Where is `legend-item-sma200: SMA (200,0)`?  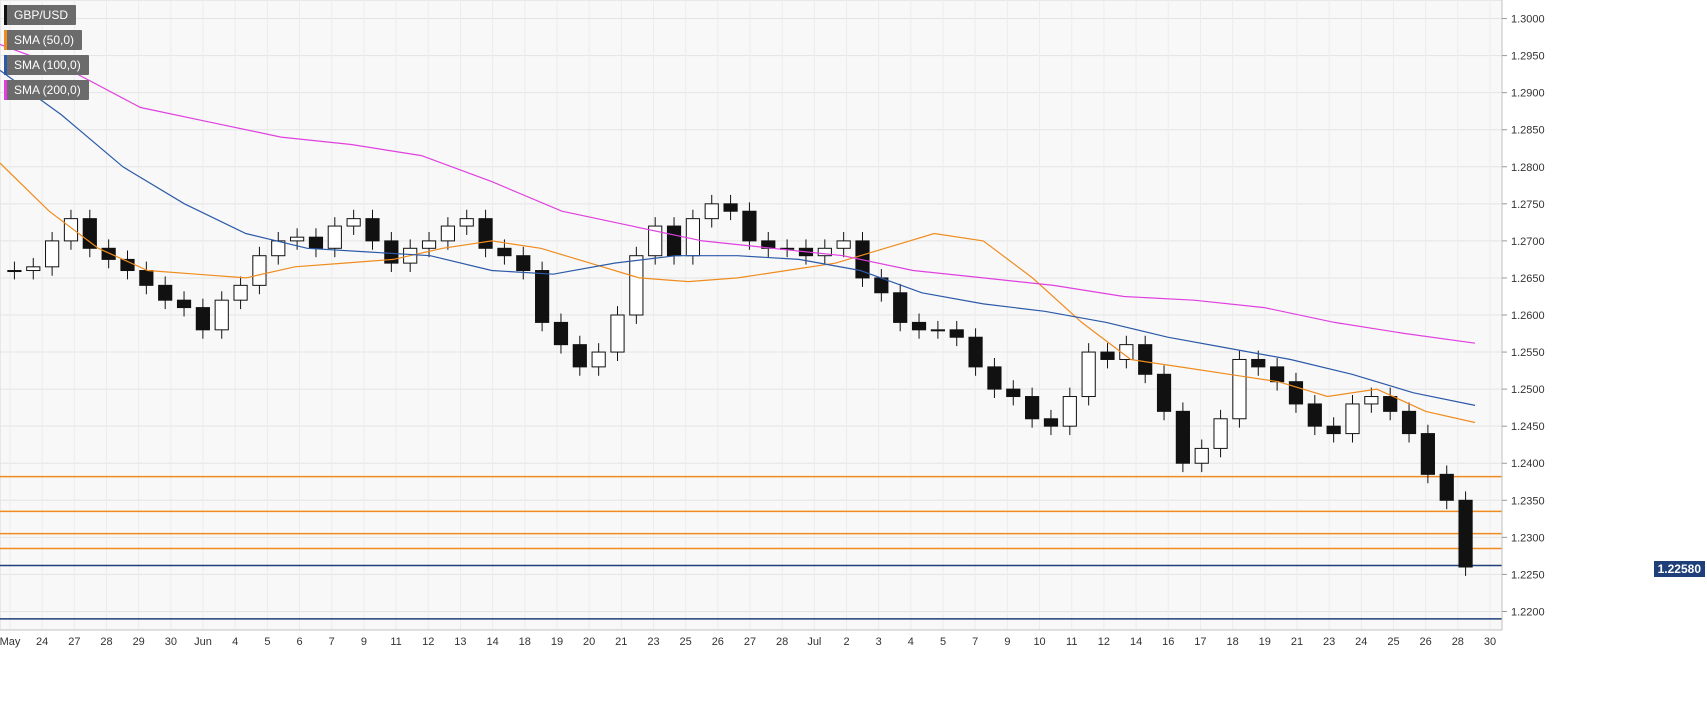
legend-item-sma200: SMA (200,0) is located at coordinates (46, 90).